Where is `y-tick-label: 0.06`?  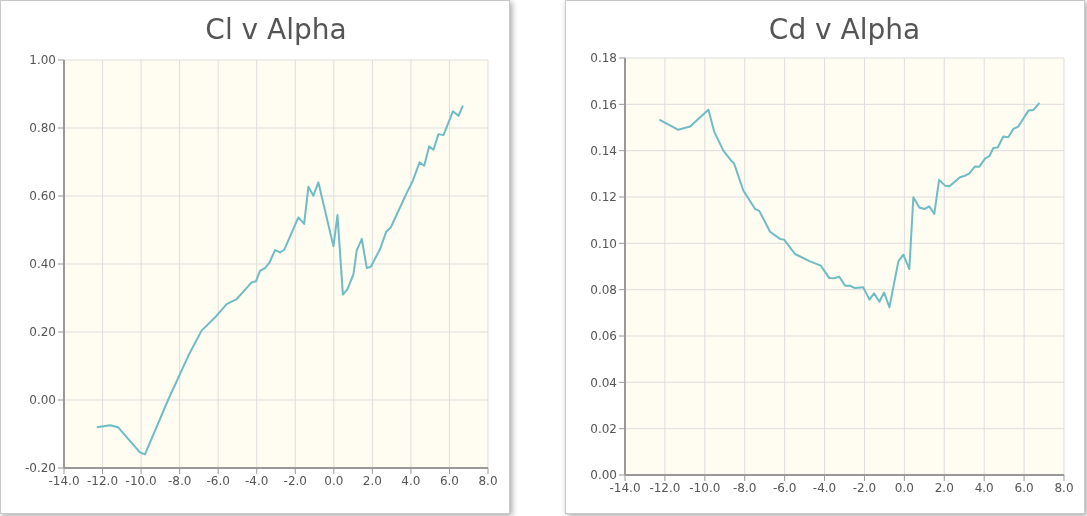
y-tick-label: 0.06 is located at coordinates (603, 336).